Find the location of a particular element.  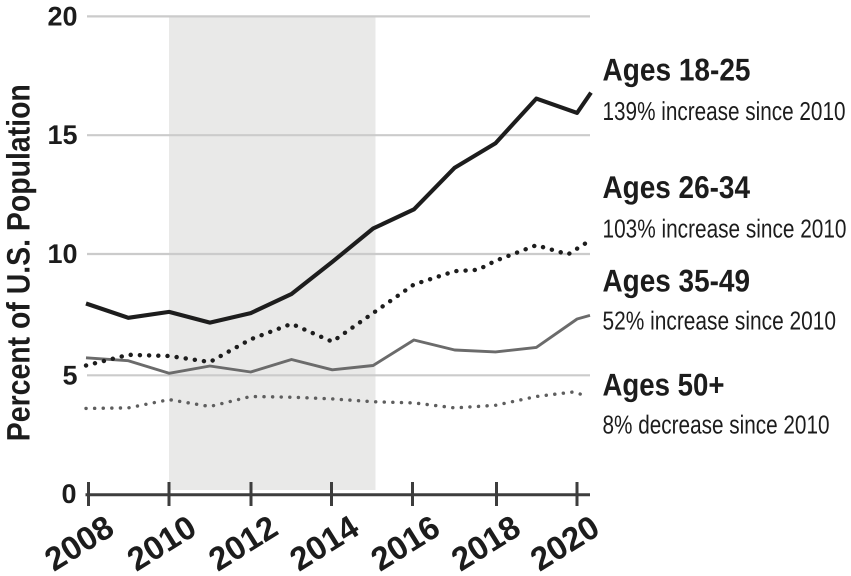

svg-text: Ages 26-34 is located at coordinates (677, 187).